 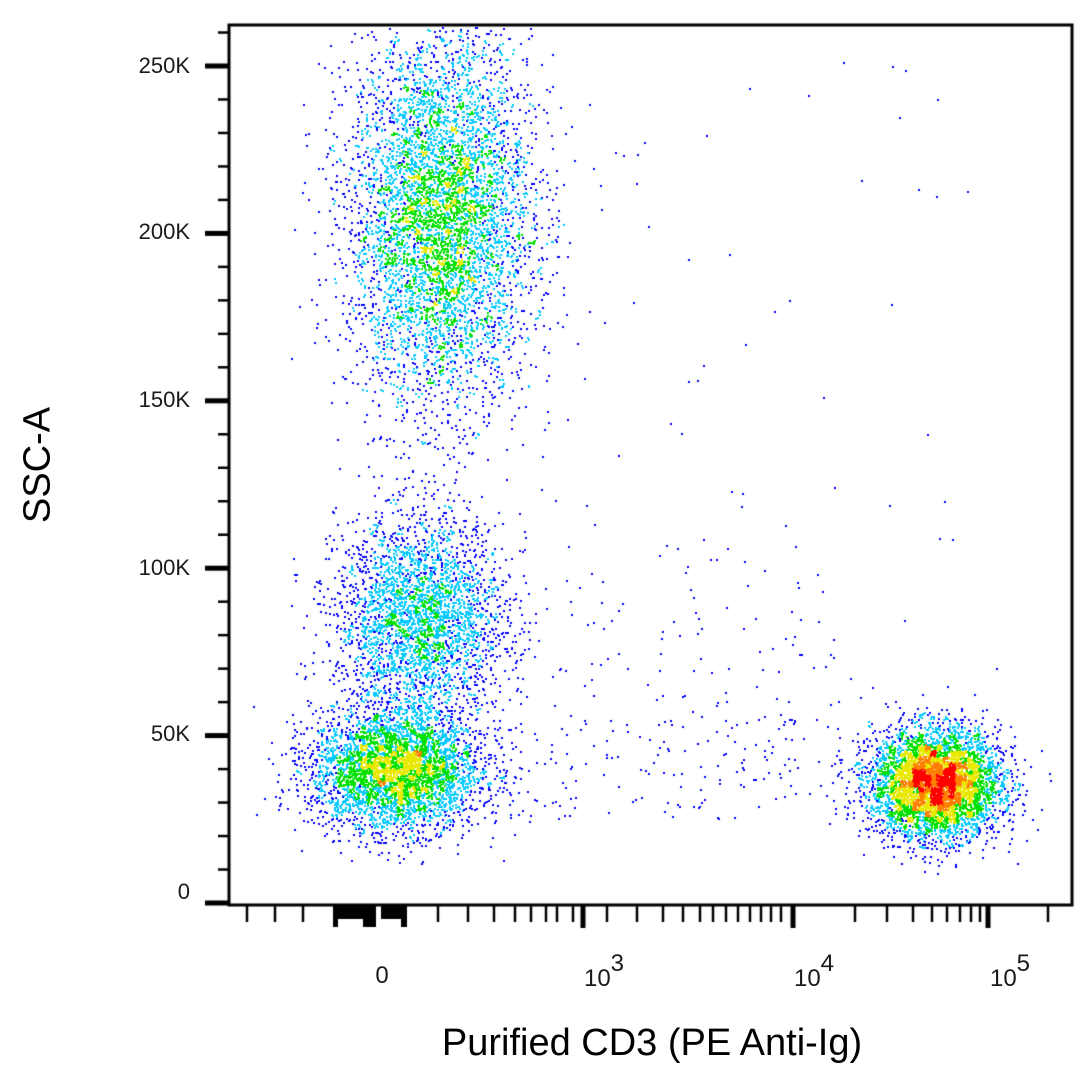 I want to click on y-tick-label-250k: 250K, so click(x=164, y=65).